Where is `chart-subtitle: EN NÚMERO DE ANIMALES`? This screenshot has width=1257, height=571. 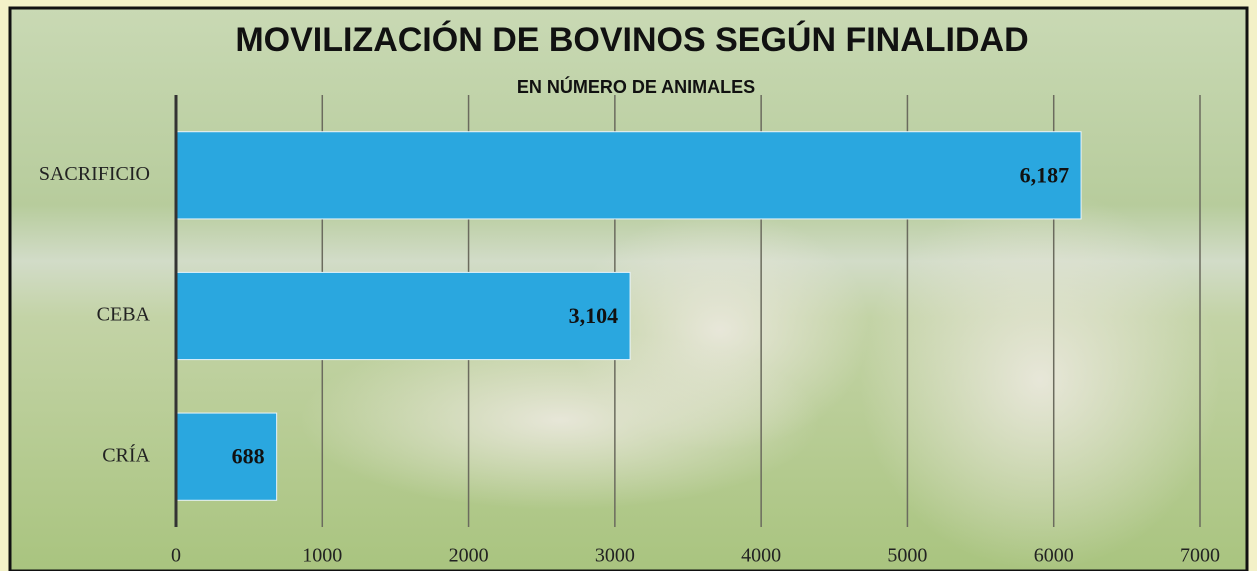
chart-subtitle: EN NÚMERO DE ANIMALES is located at coordinates (636, 86).